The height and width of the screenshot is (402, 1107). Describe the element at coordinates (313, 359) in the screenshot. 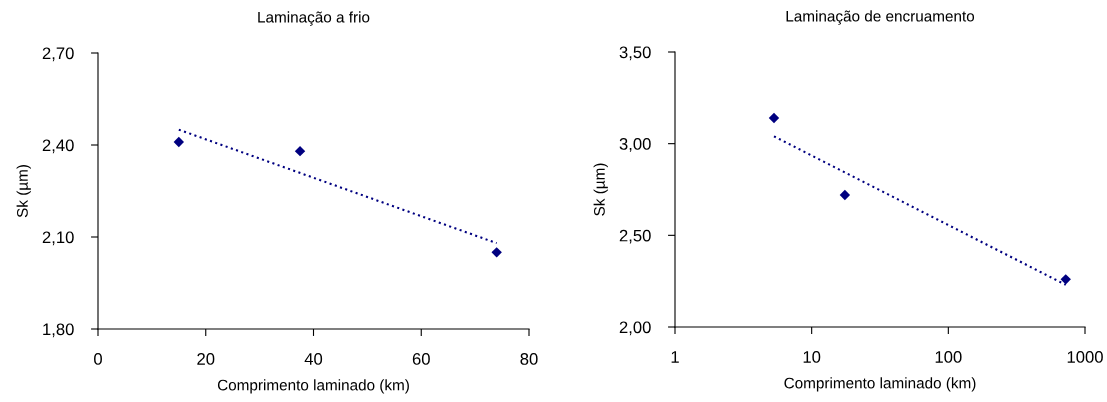

I see `x-tick-label: 40` at that location.